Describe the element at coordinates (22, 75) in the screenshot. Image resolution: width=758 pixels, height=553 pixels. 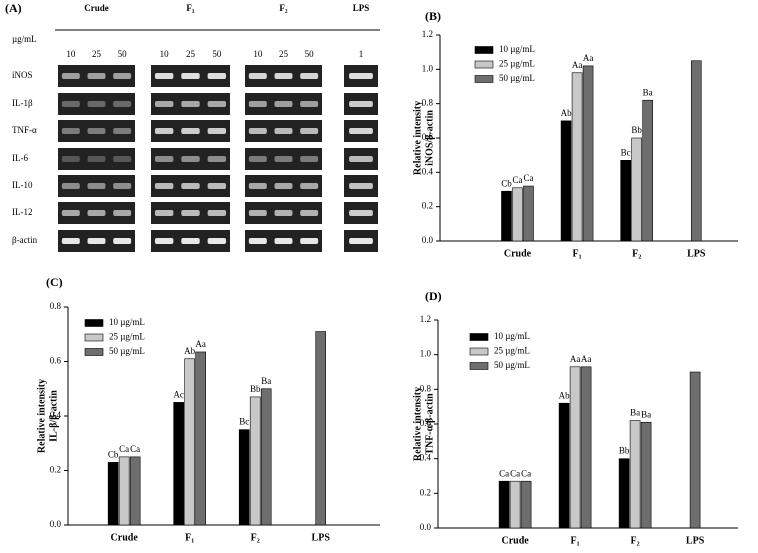
I see `gene-label: iNOS` at that location.